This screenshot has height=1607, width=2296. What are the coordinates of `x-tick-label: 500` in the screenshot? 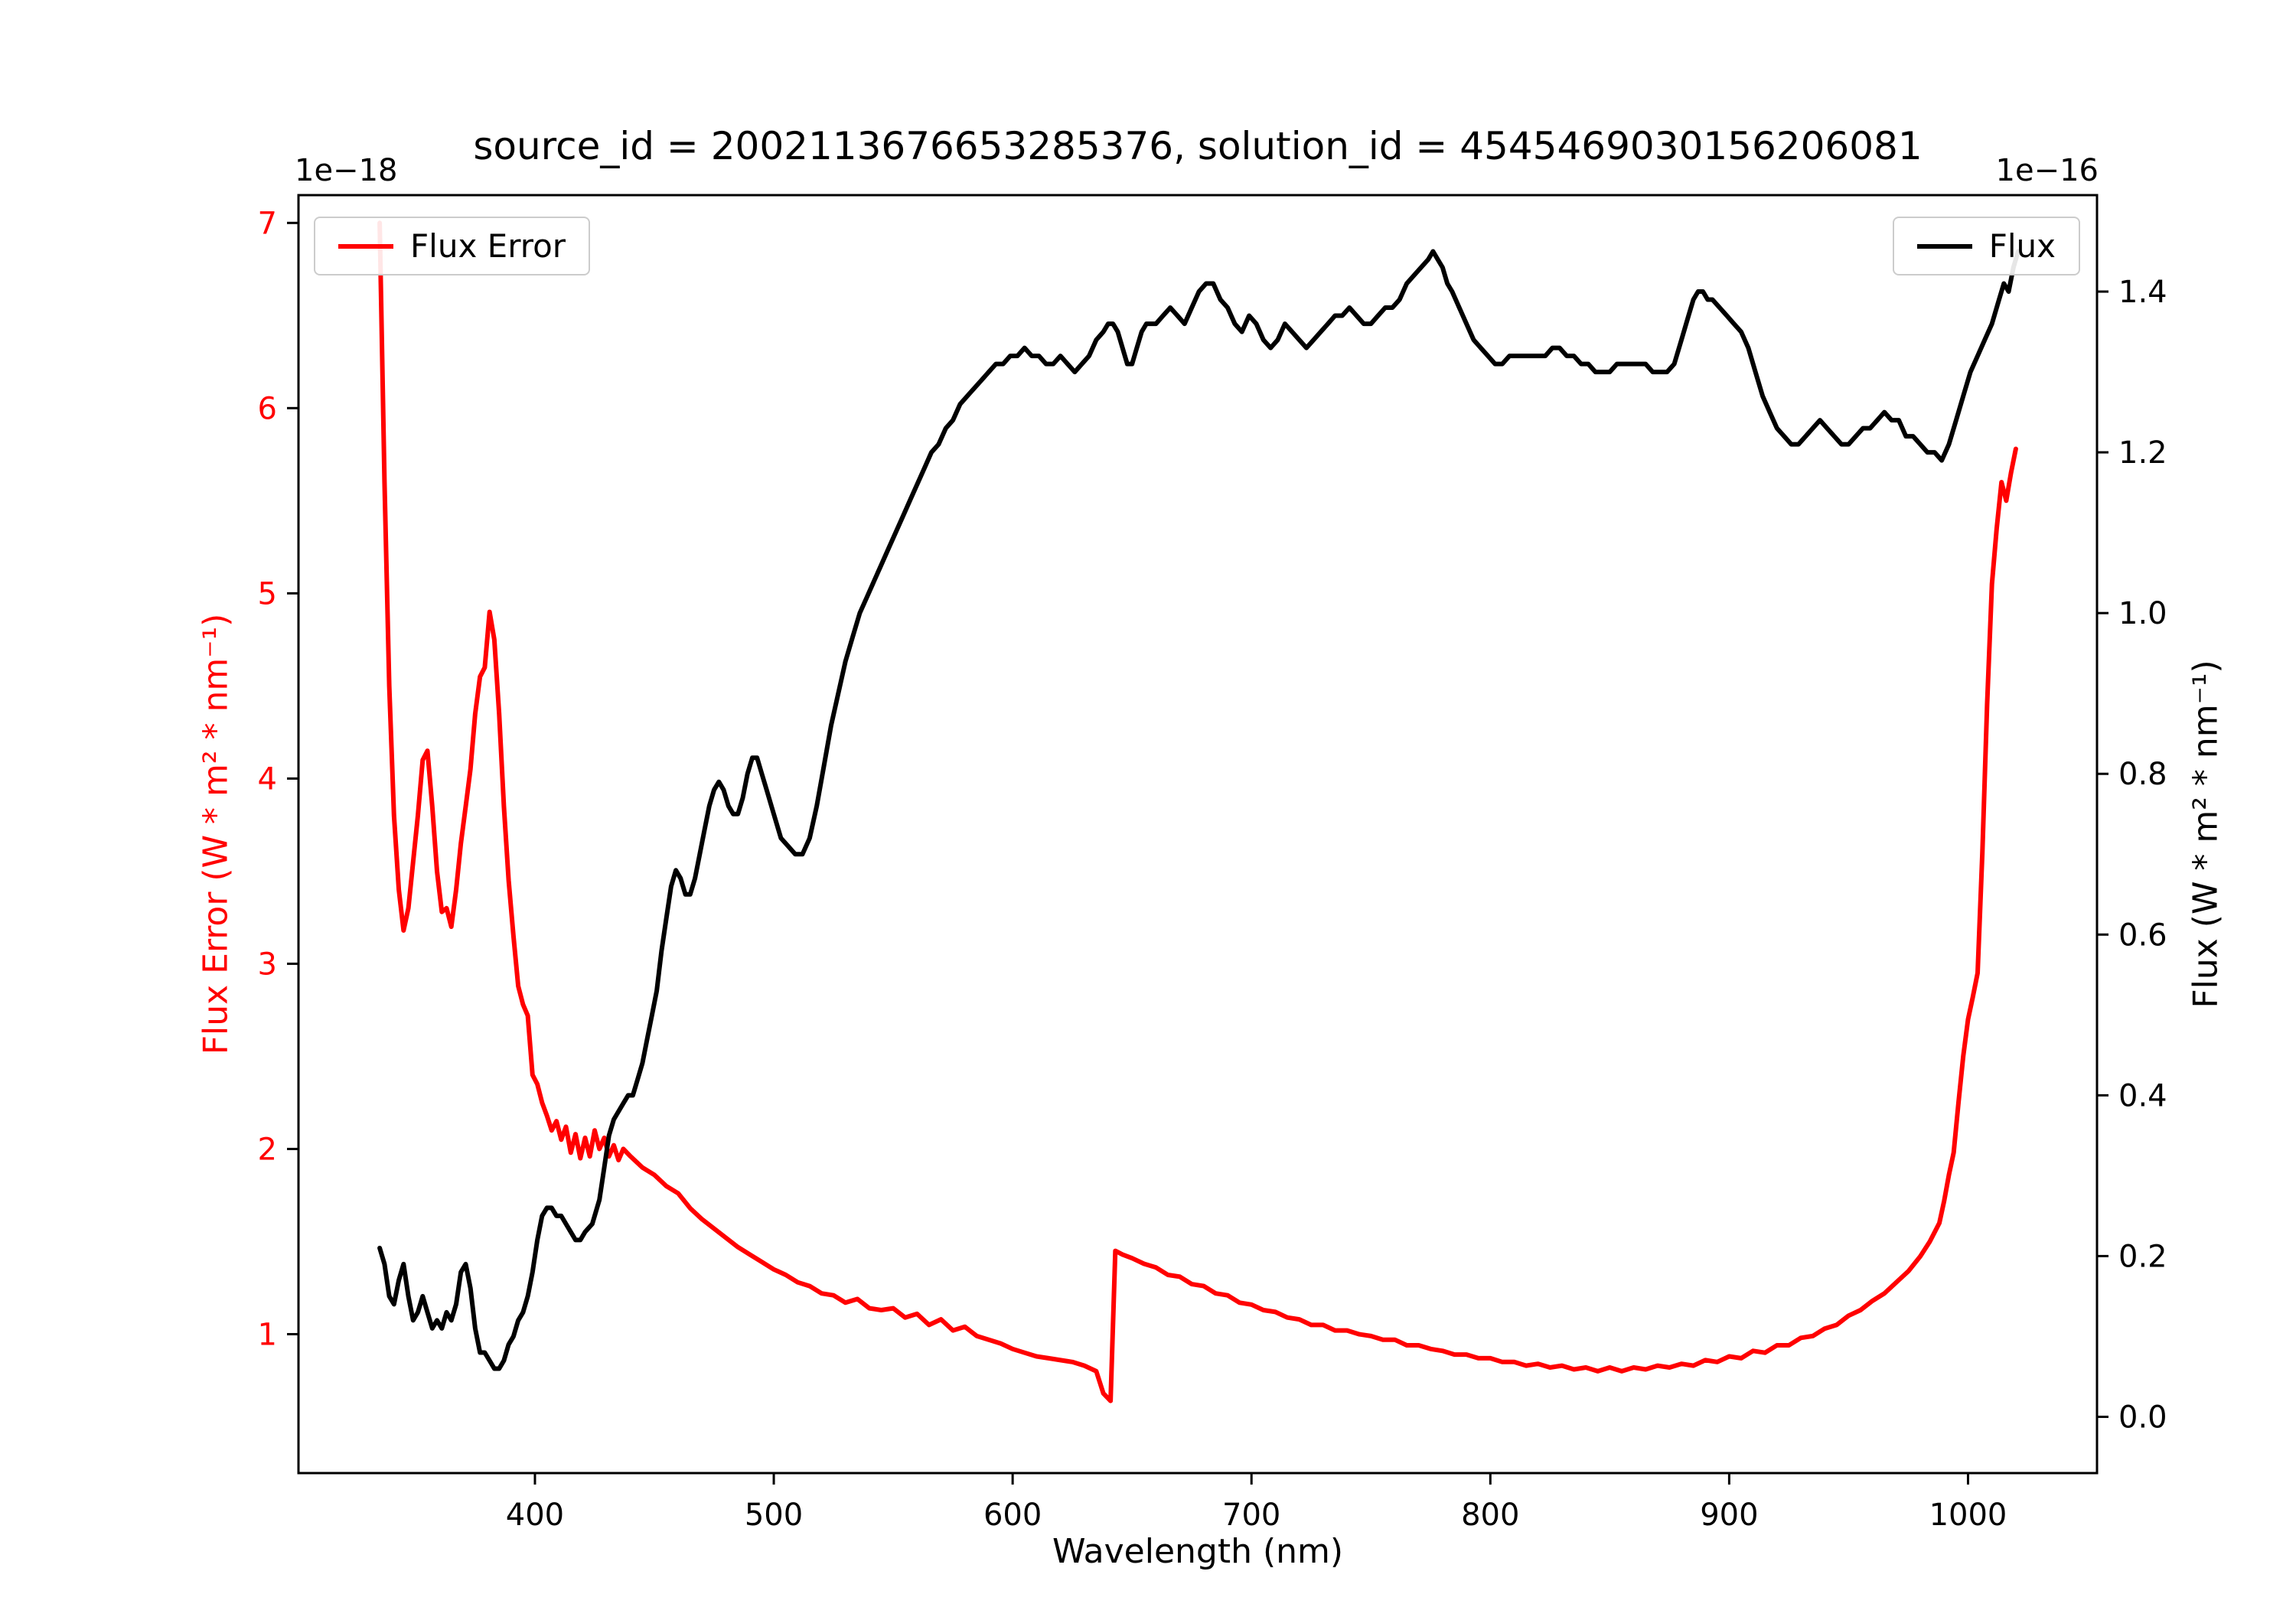 It's located at (774, 1515).